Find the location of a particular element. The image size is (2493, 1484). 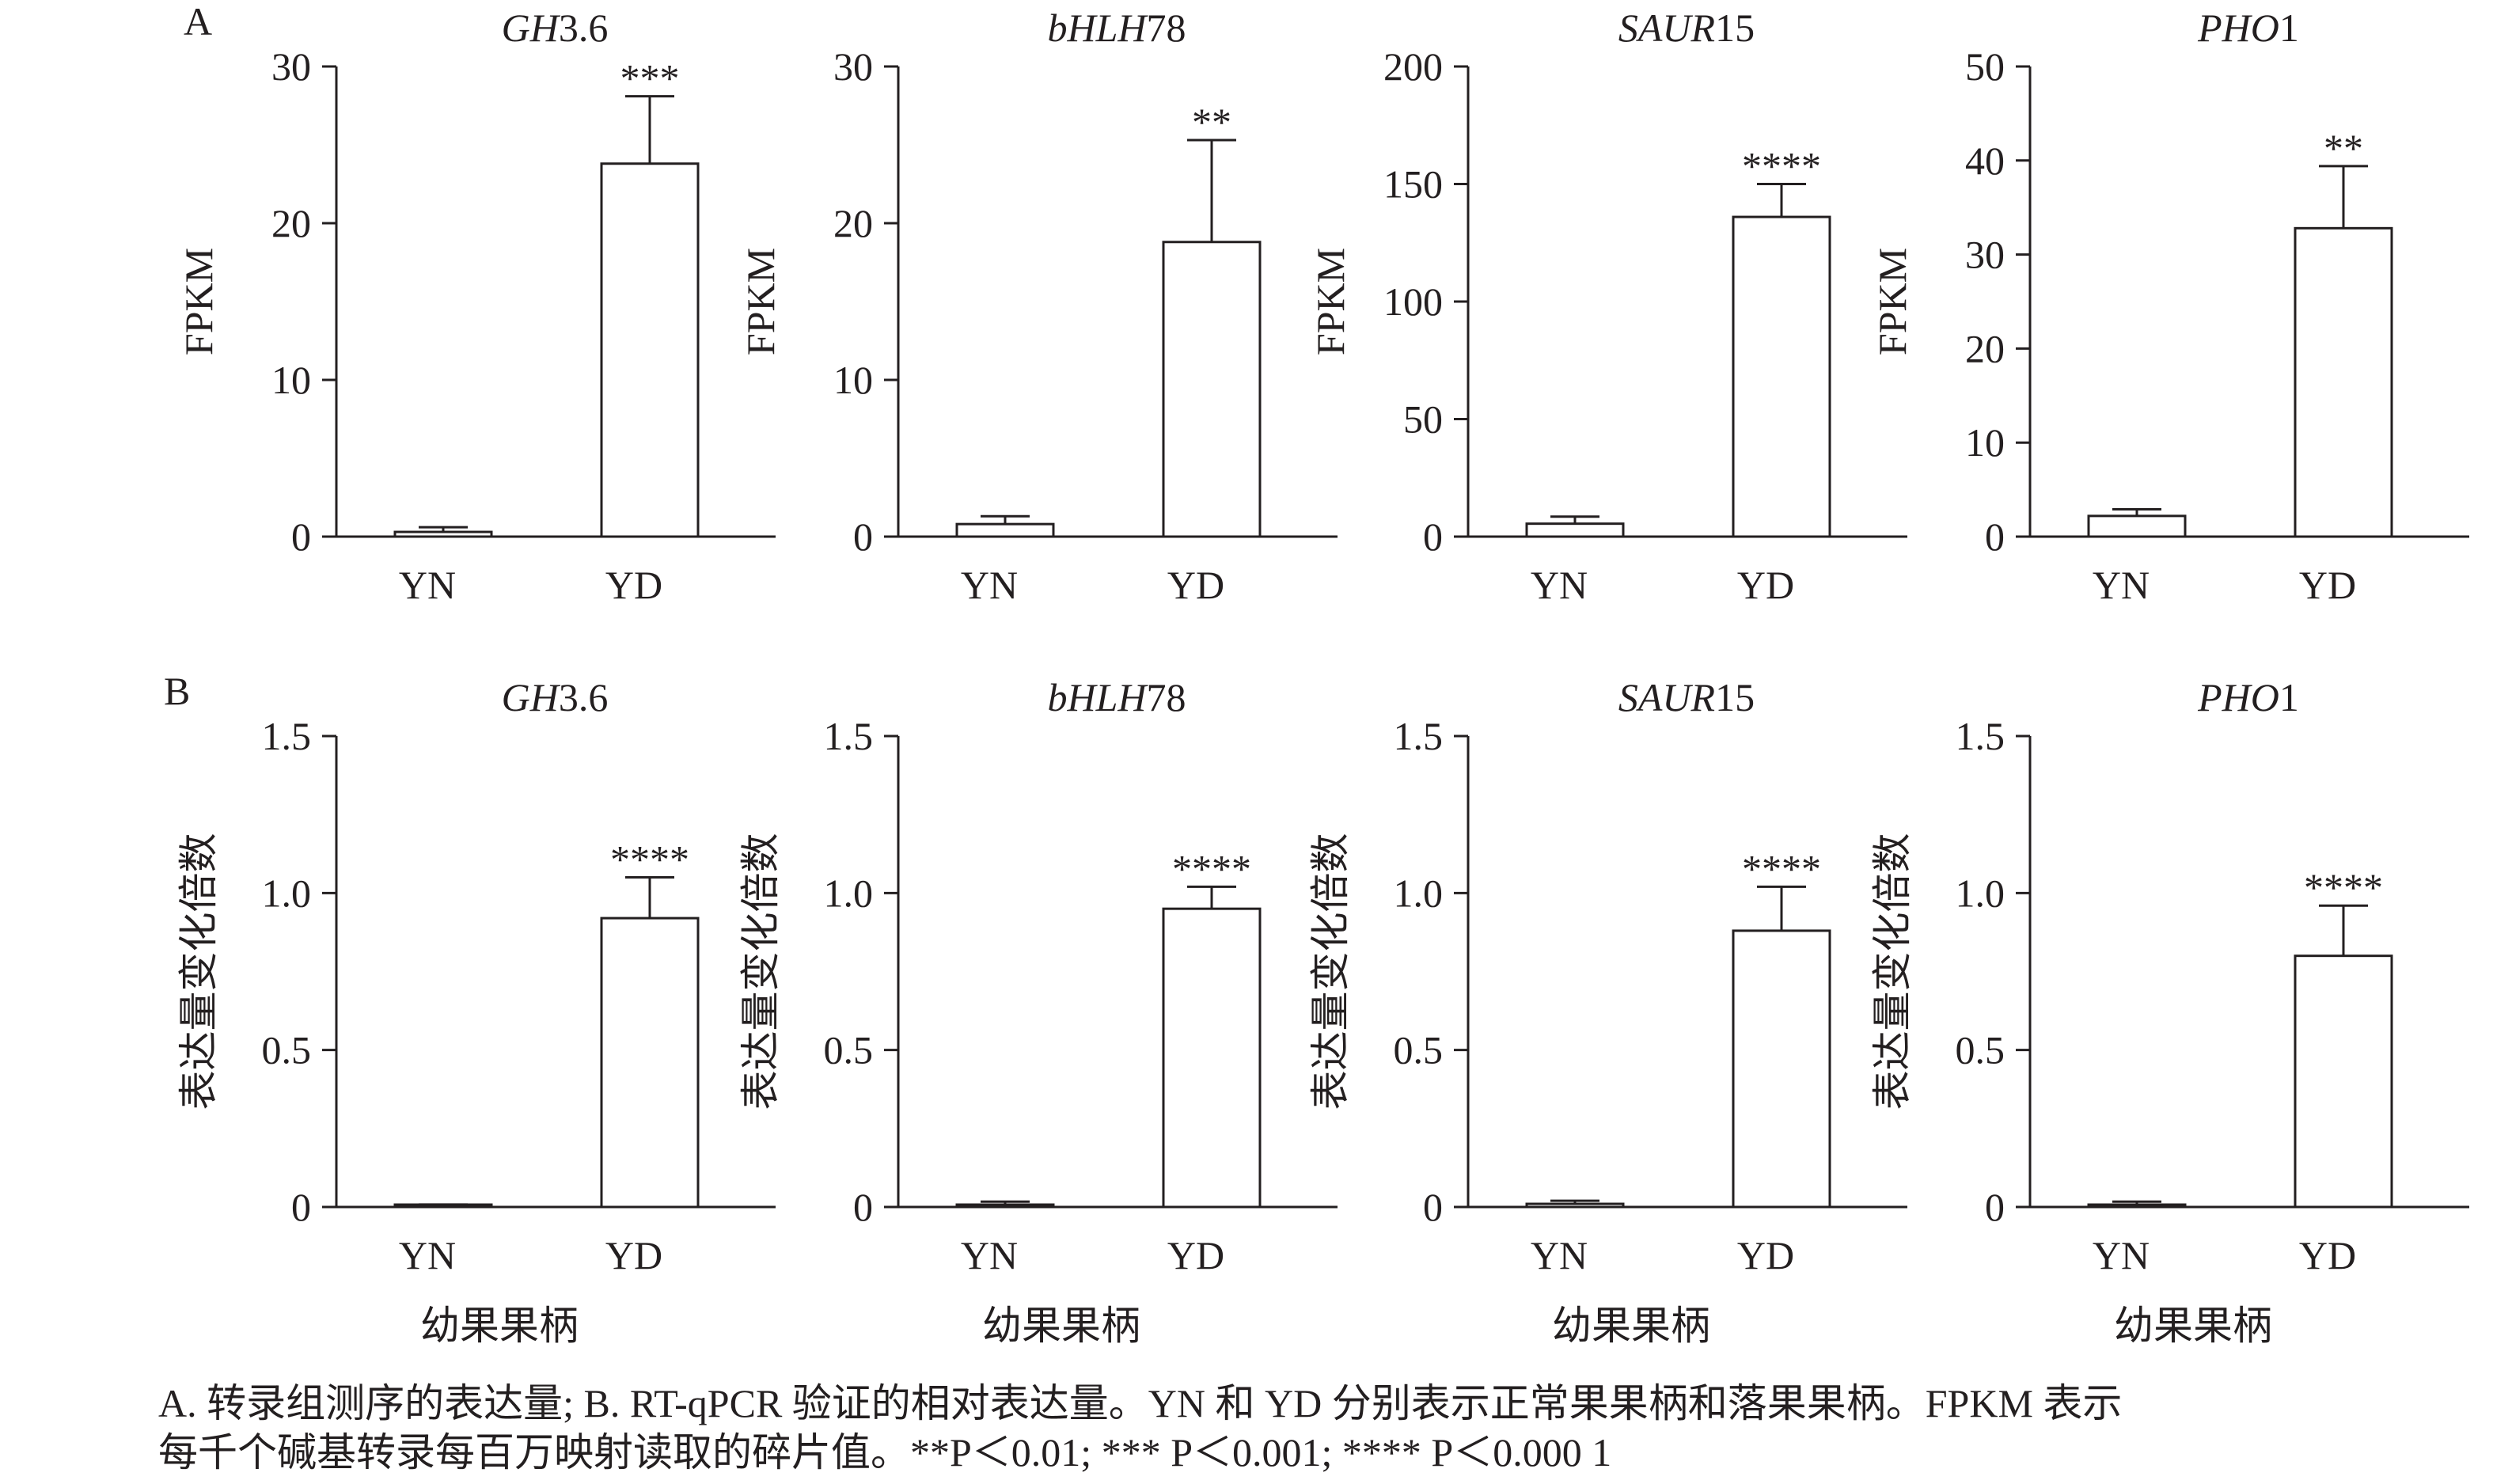

chart-7-bar-yd is located at coordinates (1781, 1069).